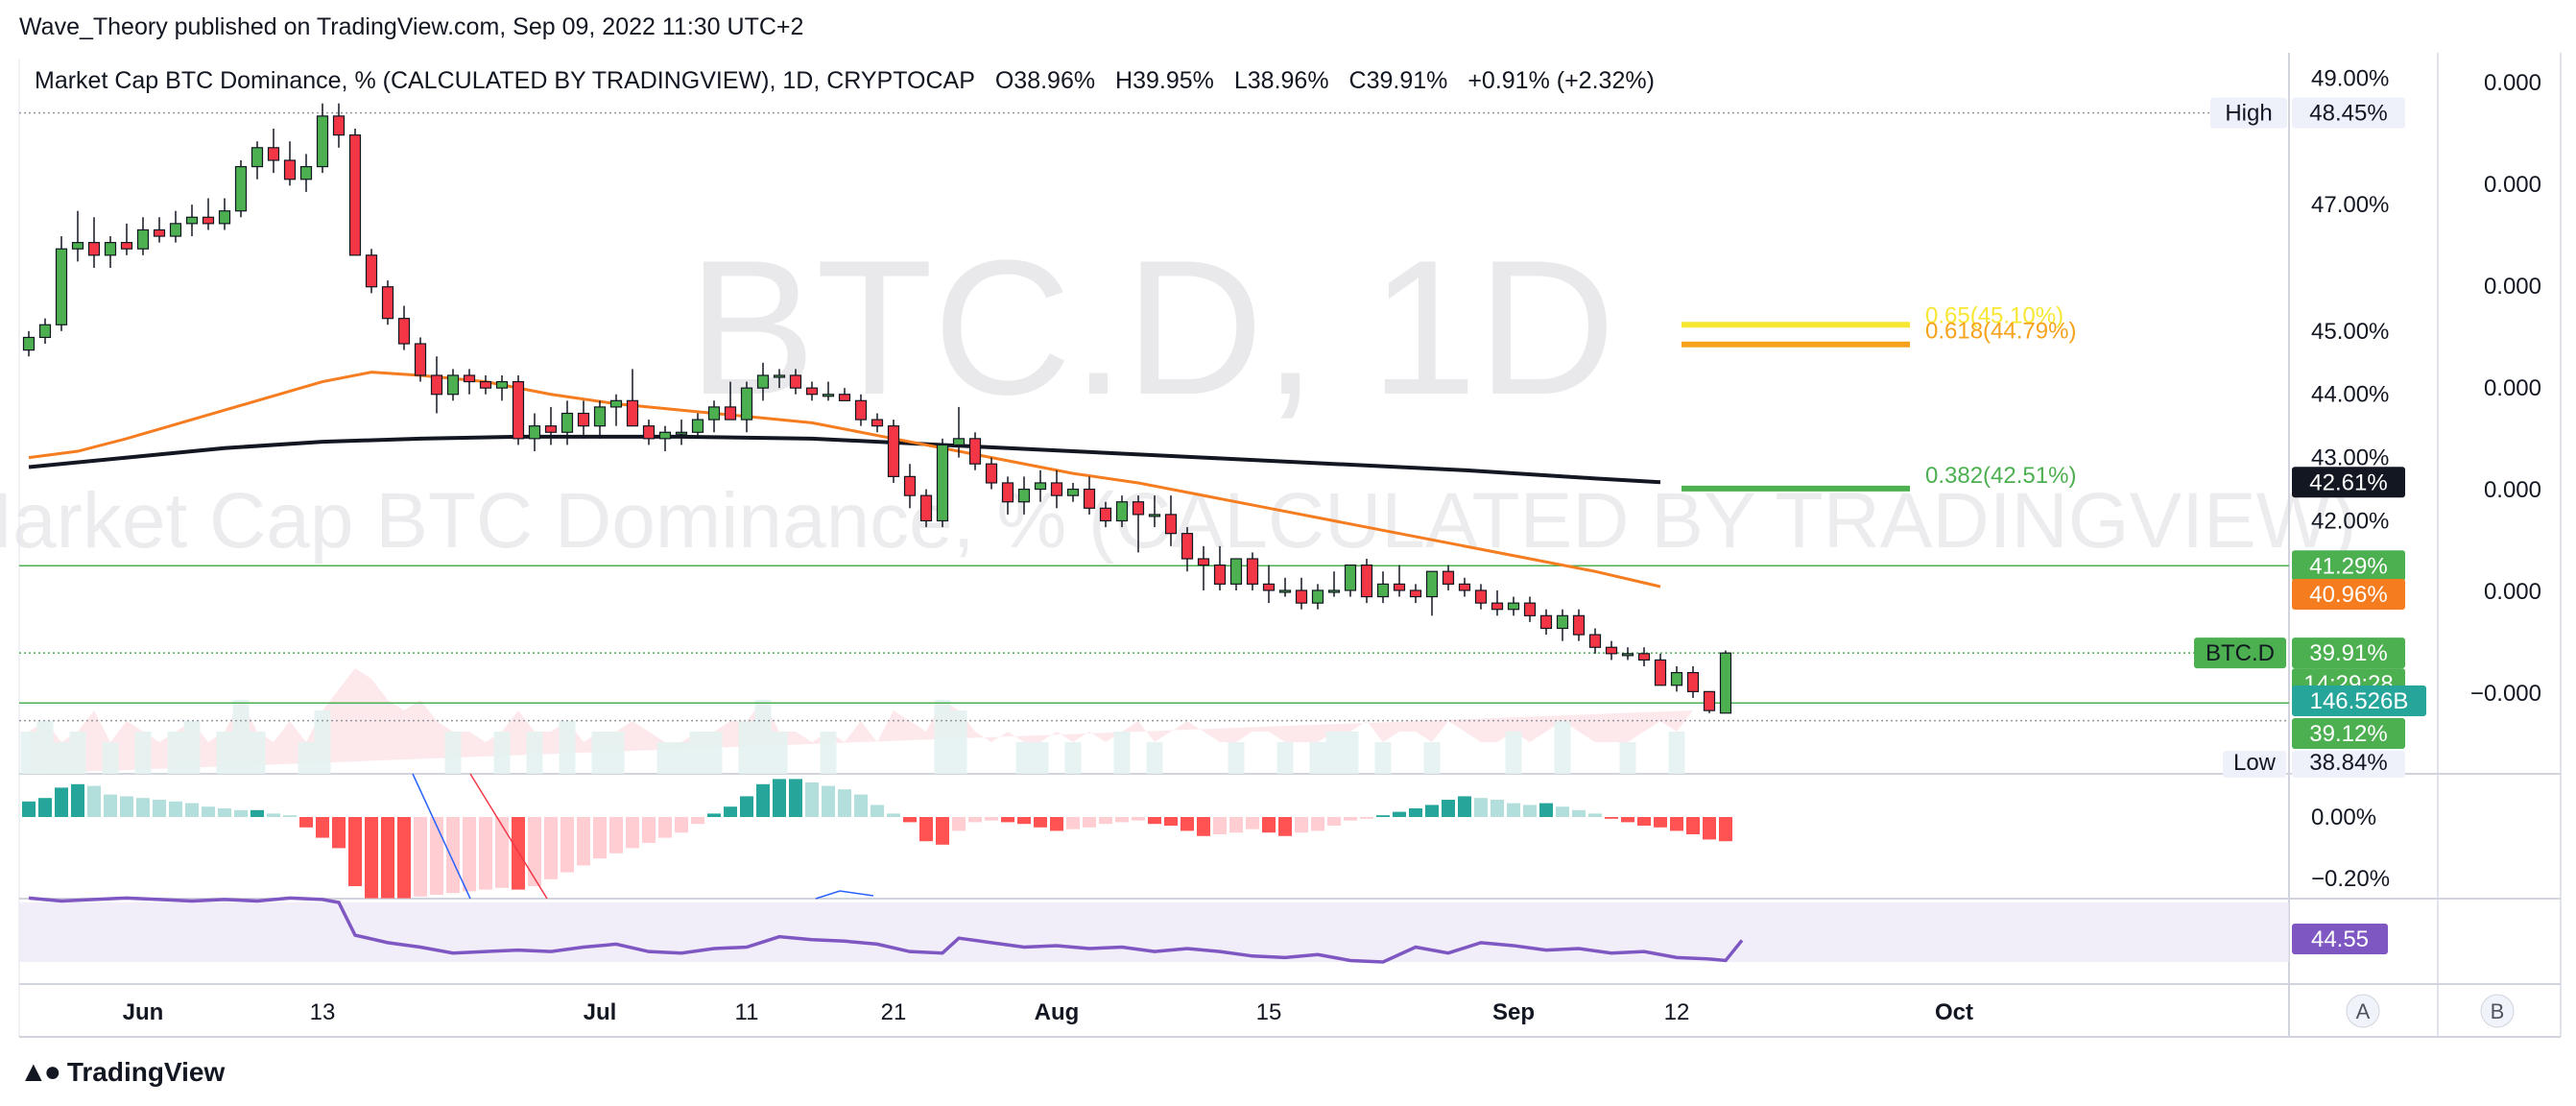 The height and width of the screenshot is (1106, 2576). What do you see at coordinates (1879, 397) in the screenshot?
I see `fib-levels: 0.65(45.10%)0.618(44.79%) 0.382(42.51%)` at bounding box center [1879, 397].